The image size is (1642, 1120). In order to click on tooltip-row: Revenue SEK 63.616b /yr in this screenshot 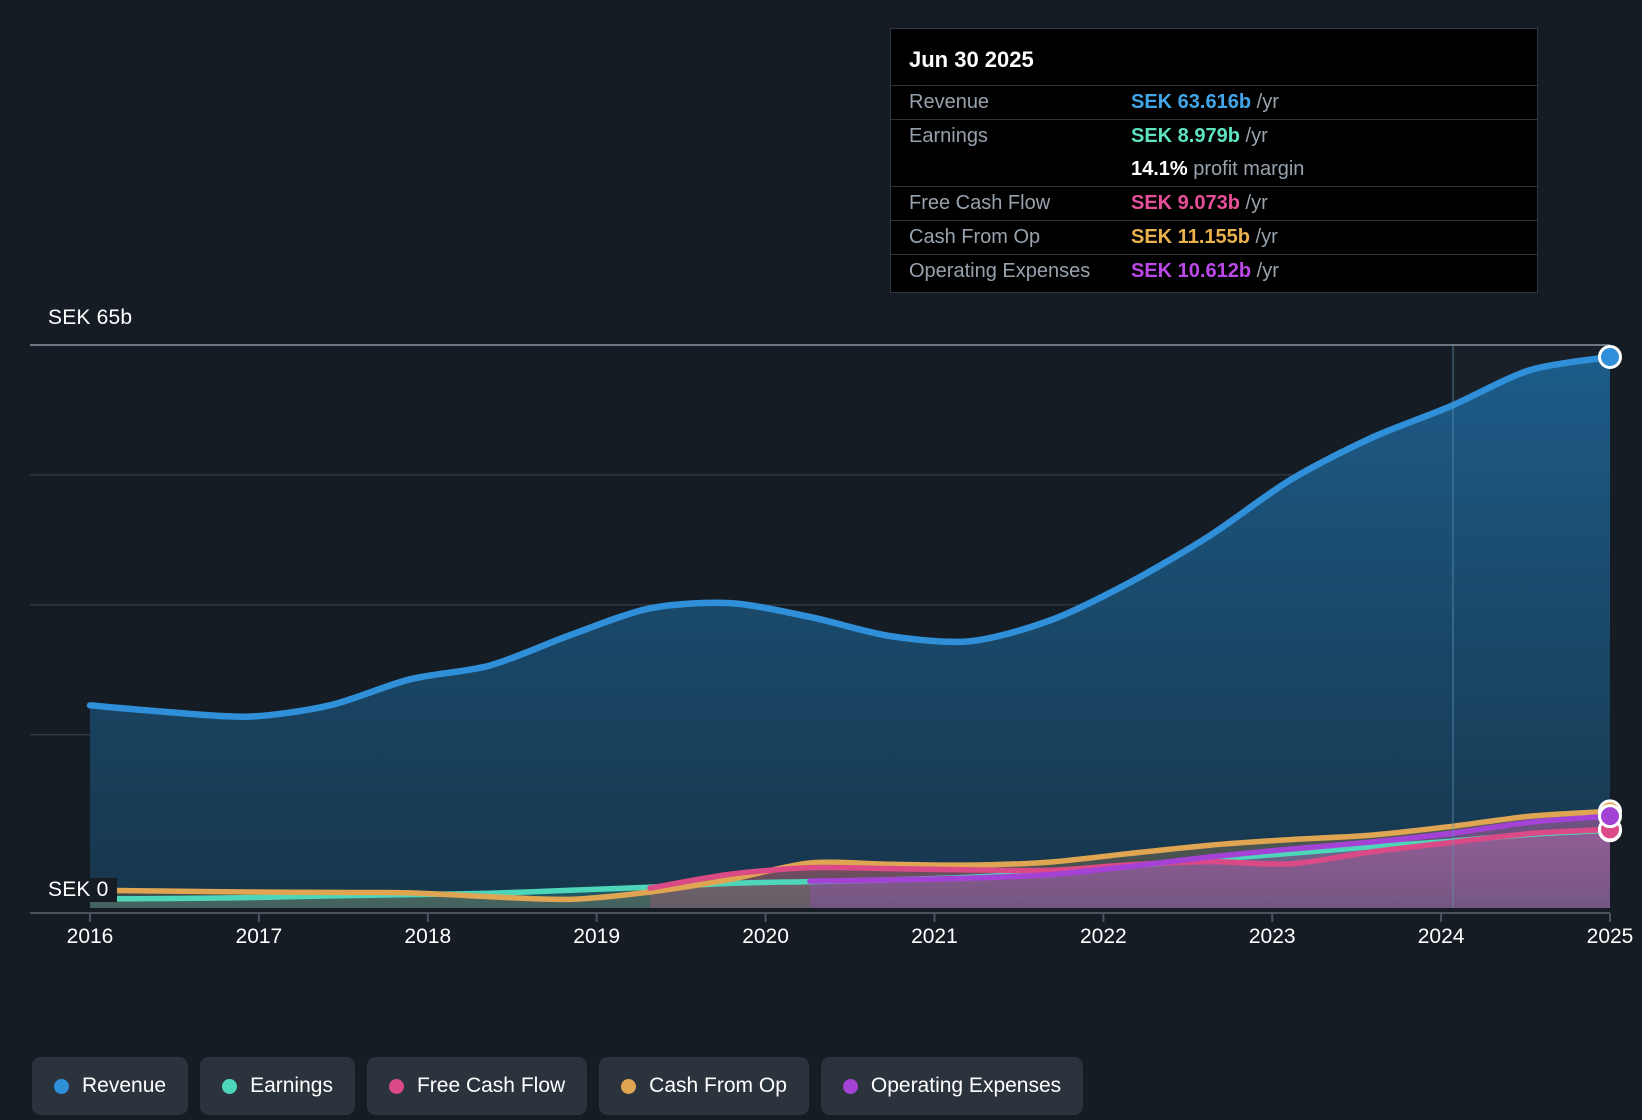, I will do `click(1214, 102)`.